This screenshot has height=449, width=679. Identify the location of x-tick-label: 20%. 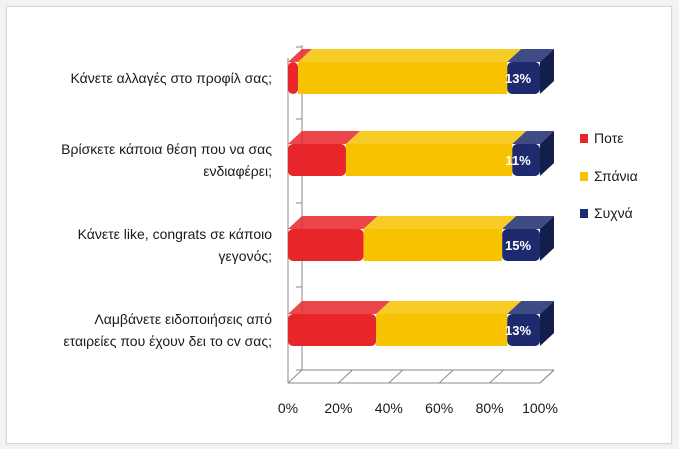
(338, 408).